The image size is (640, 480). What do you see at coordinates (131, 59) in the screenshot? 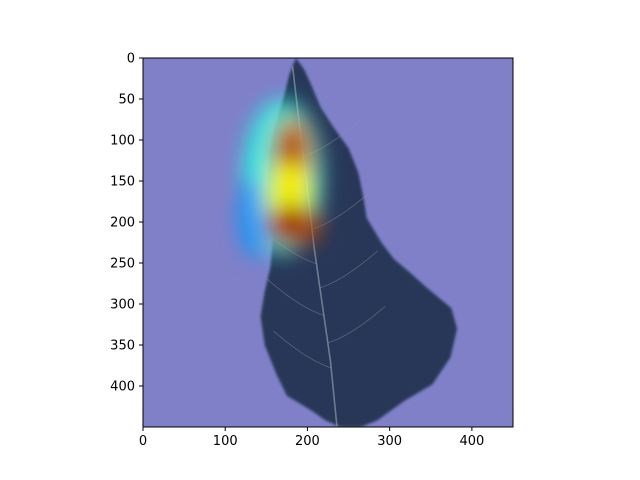
I see `y-tick-label: 0` at bounding box center [131, 59].